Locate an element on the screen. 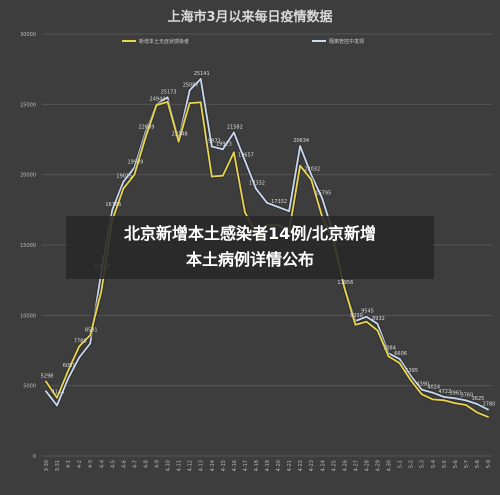 This screenshot has height=495, width=500. data-label: 15795 is located at coordinates (323, 194).